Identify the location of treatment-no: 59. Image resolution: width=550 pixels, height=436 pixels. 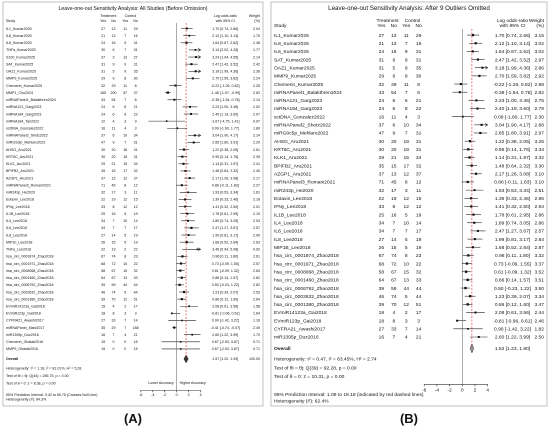
(114, 285).